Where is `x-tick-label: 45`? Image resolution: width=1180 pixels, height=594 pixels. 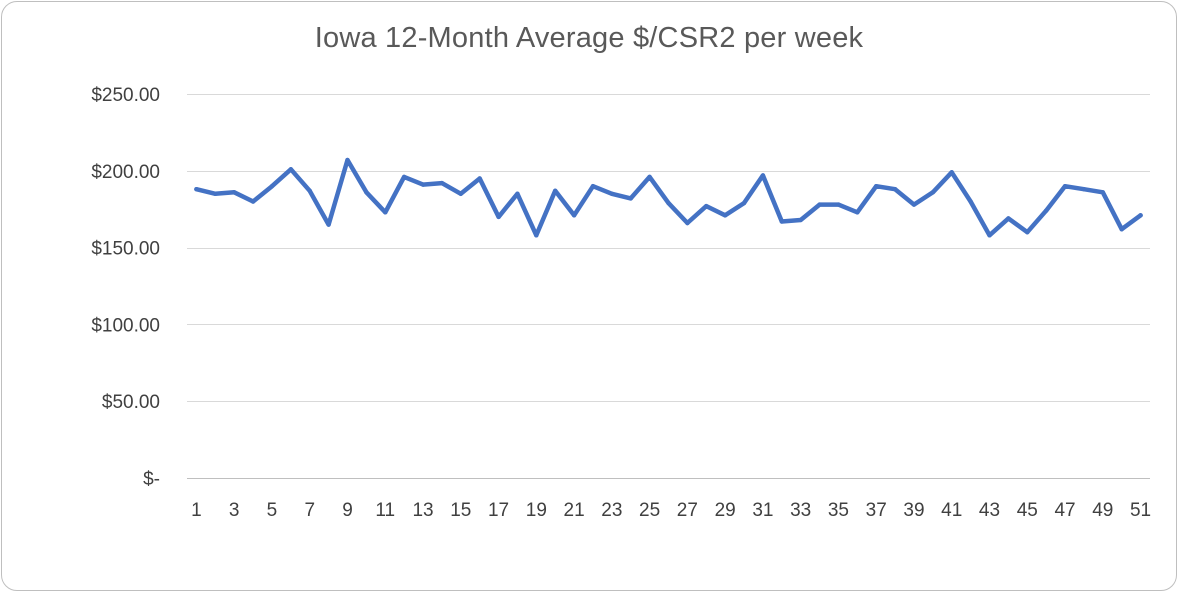
x-tick-label: 45 is located at coordinates (1027, 510).